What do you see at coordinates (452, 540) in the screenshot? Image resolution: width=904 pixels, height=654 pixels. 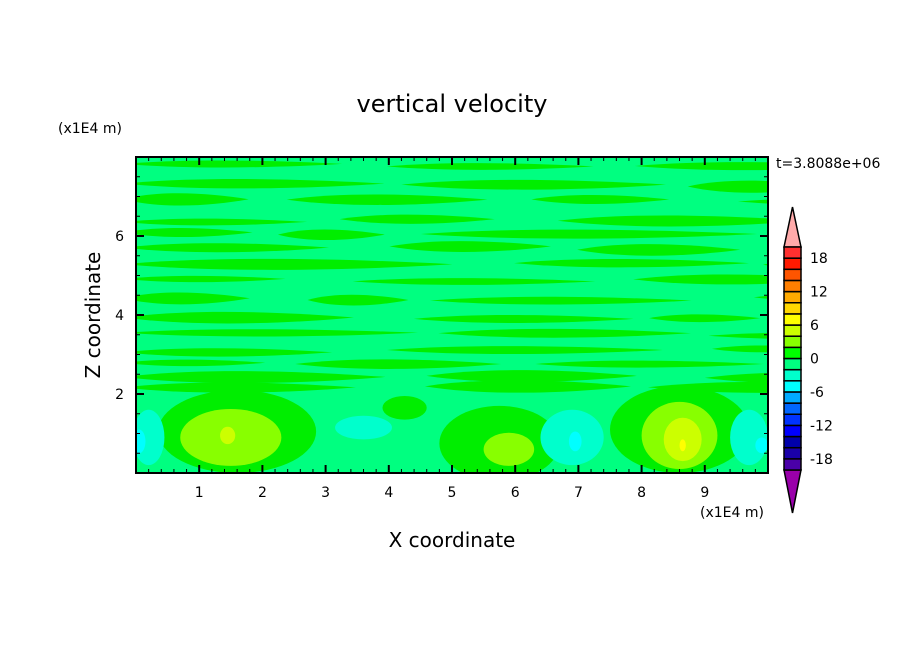 I see `x-axis-label: X coordinate` at bounding box center [452, 540].